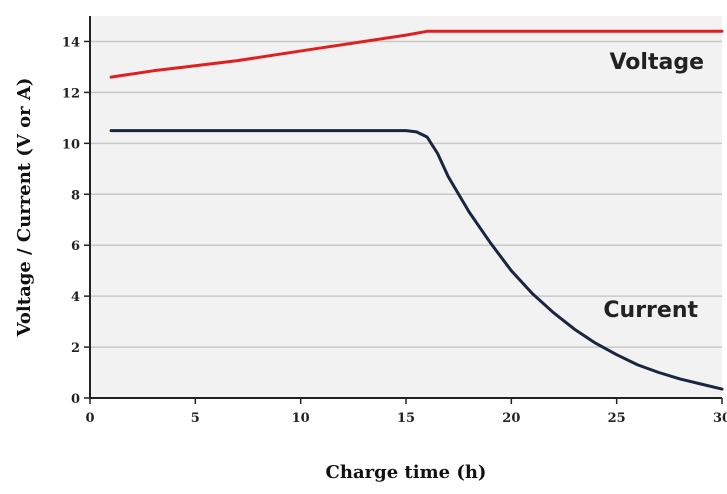 The width and height of the screenshot is (727, 494). I want to click on x-tick-label: 10, so click(301, 418).